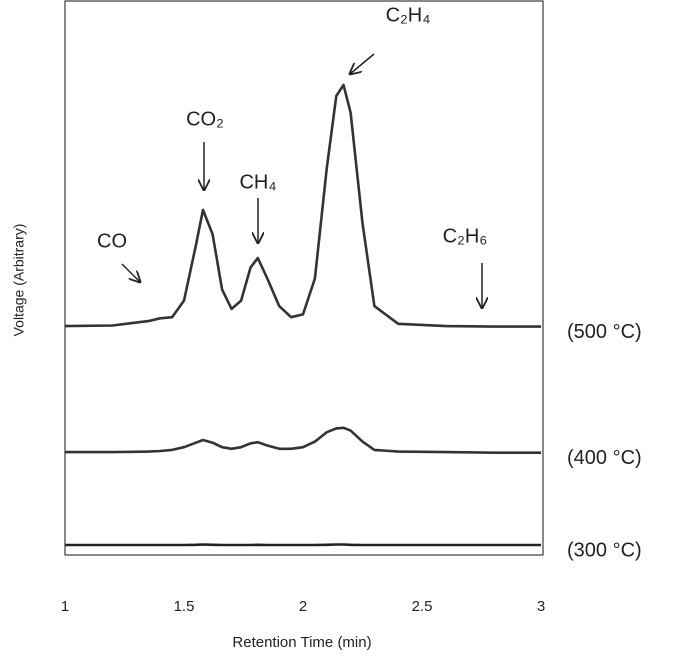 Image resolution: width=675 pixels, height=656 pixels. I want to click on trace-label: (400 °C), so click(604, 458).